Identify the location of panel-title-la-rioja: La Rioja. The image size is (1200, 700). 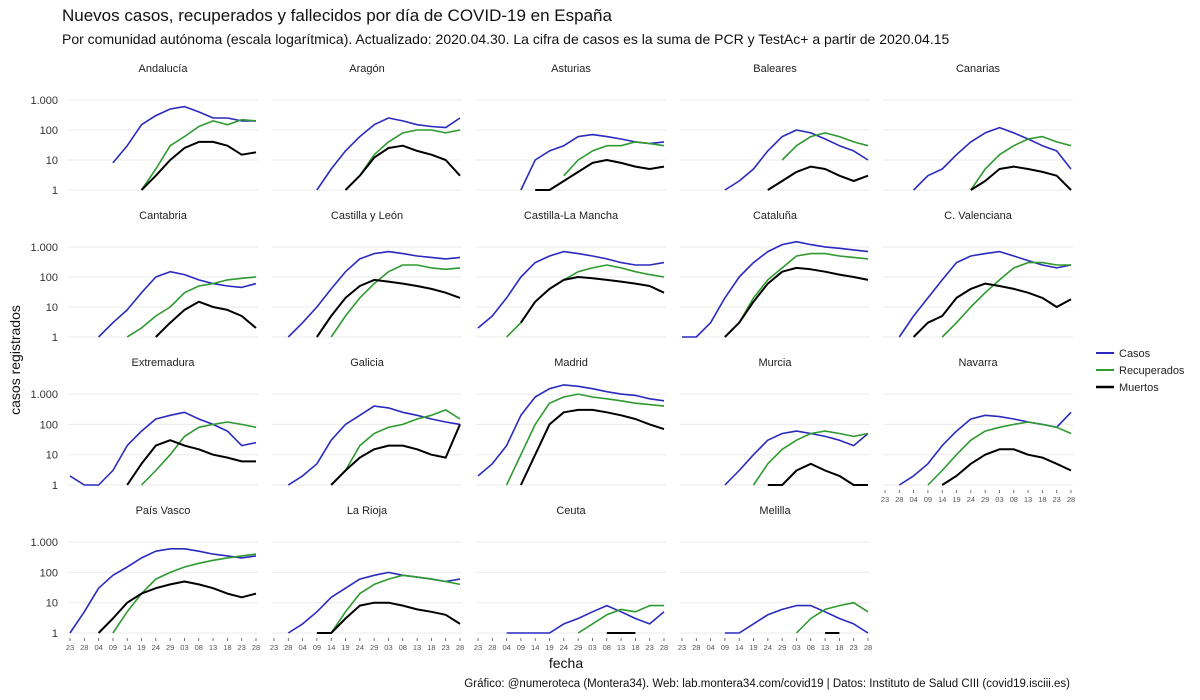
(367, 511).